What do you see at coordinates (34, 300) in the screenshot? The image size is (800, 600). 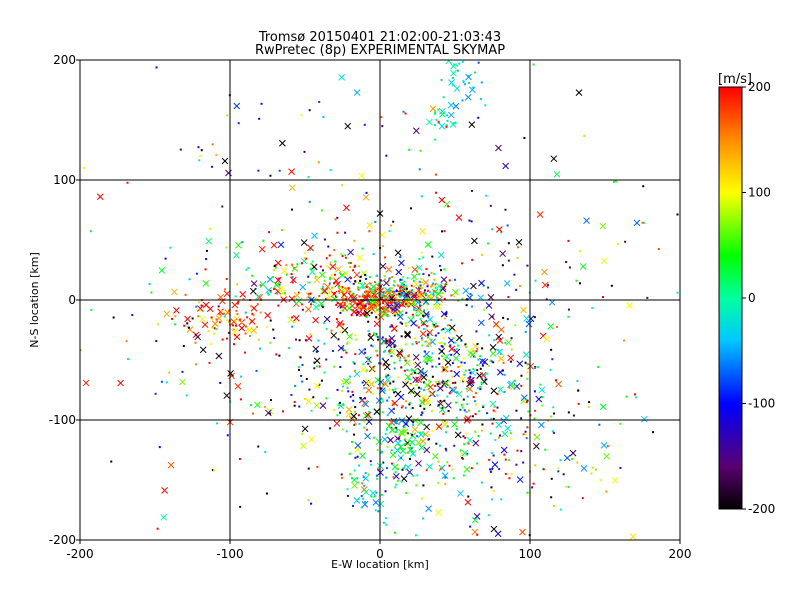 I see `y-axis-label: N-S location [km]` at bounding box center [34, 300].